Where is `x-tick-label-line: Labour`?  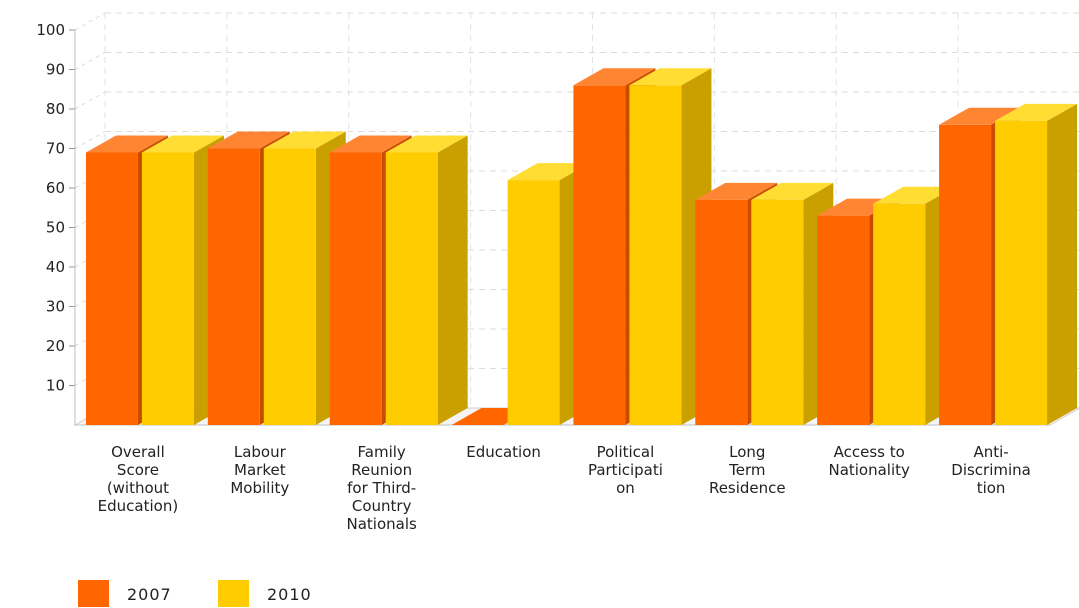
x-tick-label-line: Labour is located at coordinates (260, 452).